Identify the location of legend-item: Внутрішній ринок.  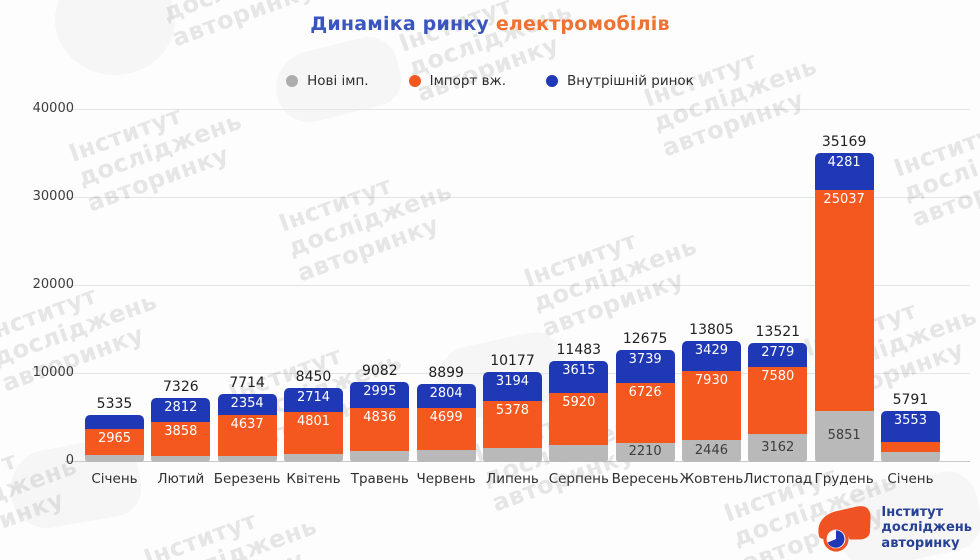
(620, 81).